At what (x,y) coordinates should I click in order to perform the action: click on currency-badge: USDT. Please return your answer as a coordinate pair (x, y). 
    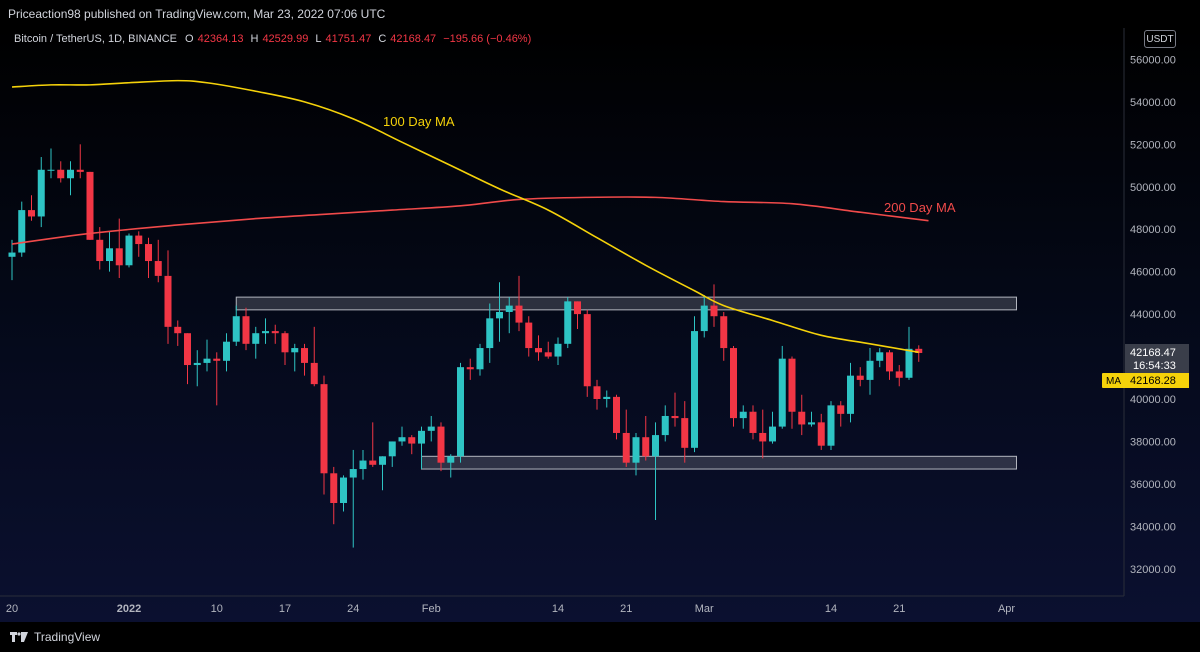
    Looking at the image, I should click on (1160, 39).